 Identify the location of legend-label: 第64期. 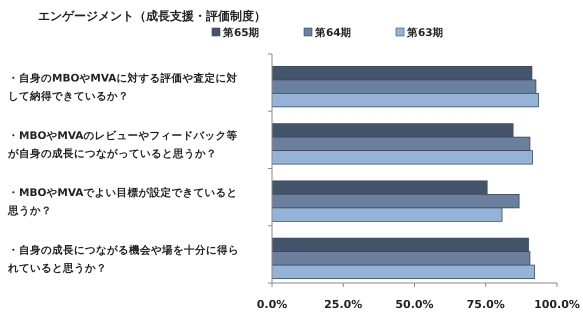
(333, 32).